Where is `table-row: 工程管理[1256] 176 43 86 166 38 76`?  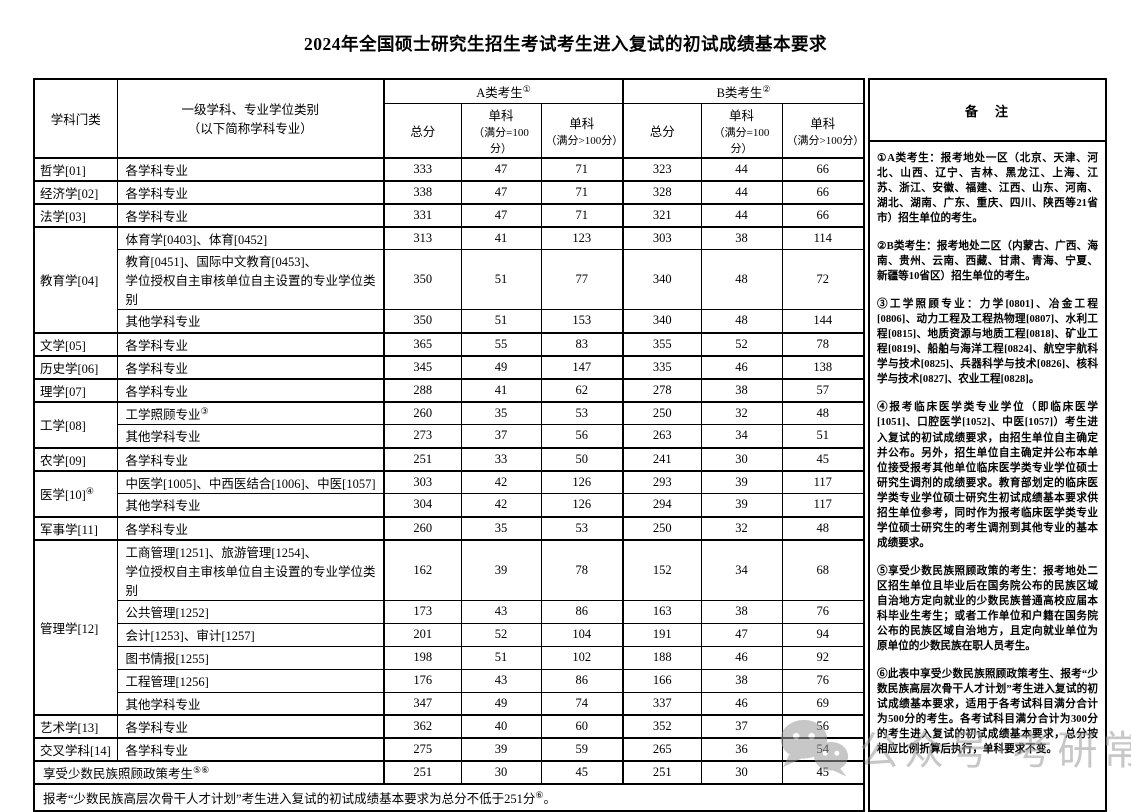 table-row: 工程管理[1256] 176 43 86 166 38 76 is located at coordinates (449, 680).